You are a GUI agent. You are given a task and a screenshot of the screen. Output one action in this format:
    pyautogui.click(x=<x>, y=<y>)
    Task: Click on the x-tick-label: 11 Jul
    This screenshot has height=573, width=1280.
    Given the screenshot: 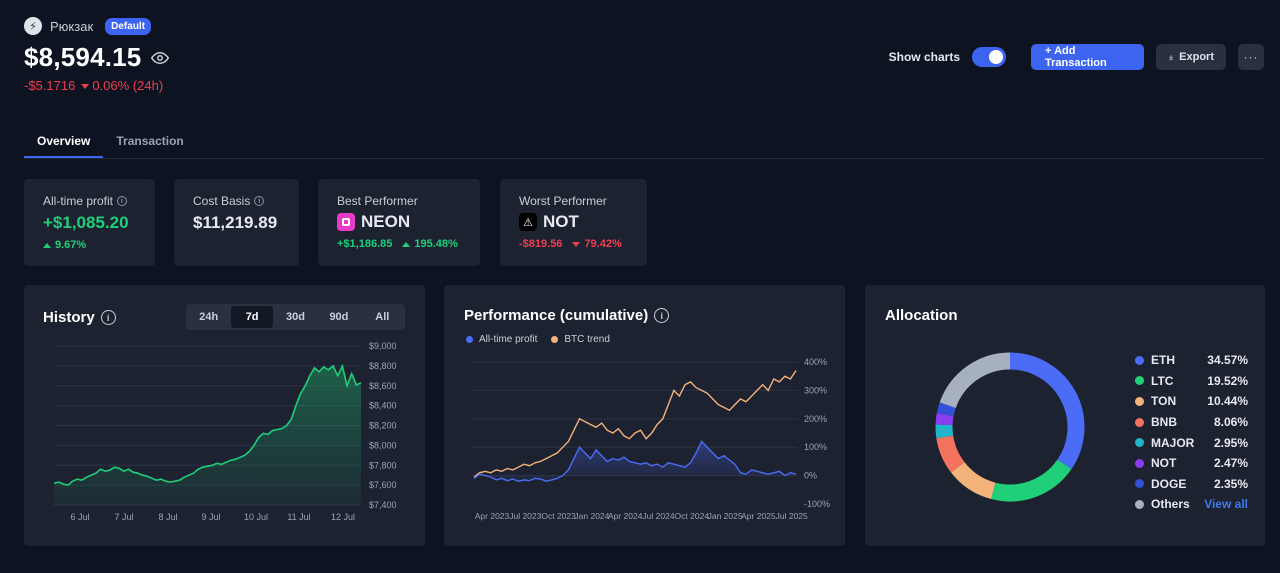 What is the action you would take?
    pyautogui.click(x=298, y=517)
    